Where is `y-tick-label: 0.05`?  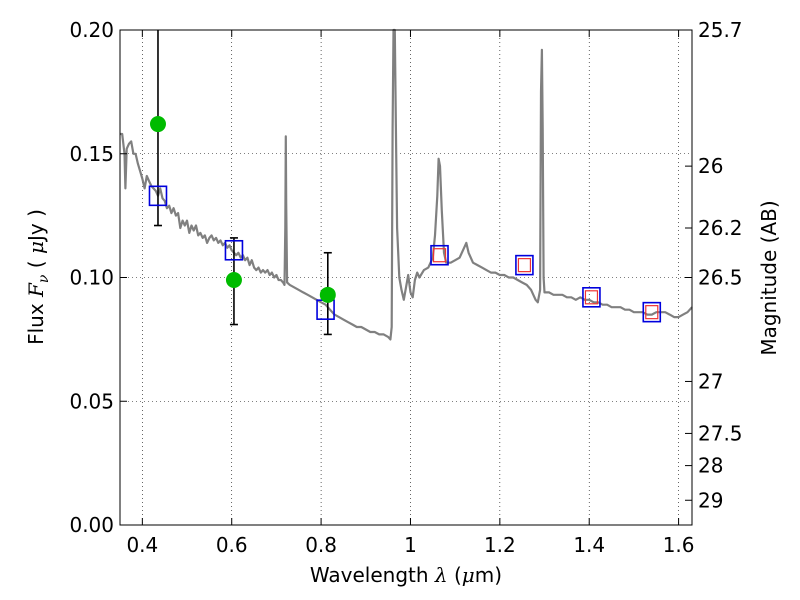 y-tick-label: 0.05 is located at coordinates (91, 401).